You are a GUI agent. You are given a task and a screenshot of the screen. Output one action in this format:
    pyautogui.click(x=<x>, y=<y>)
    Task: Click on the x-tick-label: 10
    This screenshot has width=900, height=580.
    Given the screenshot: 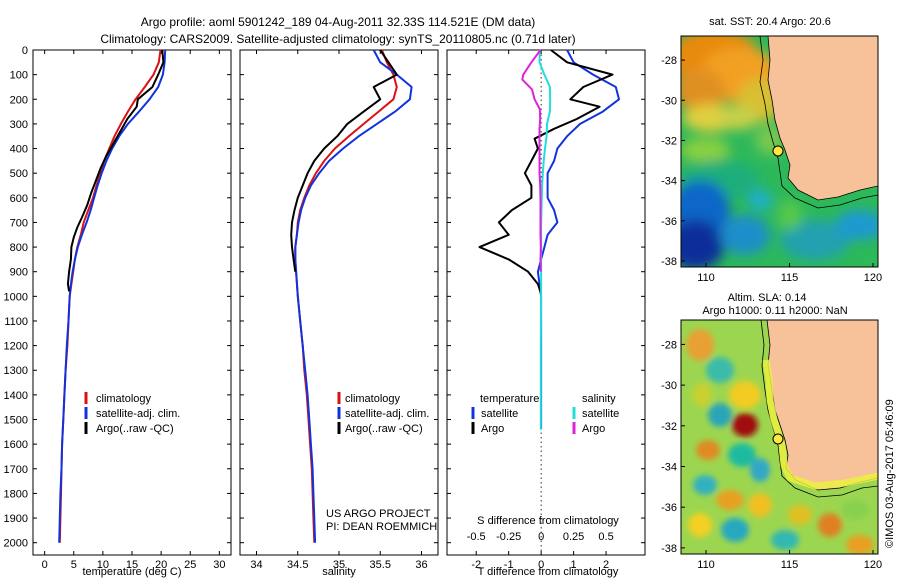 What is the action you would take?
    pyautogui.click(x=103, y=565)
    